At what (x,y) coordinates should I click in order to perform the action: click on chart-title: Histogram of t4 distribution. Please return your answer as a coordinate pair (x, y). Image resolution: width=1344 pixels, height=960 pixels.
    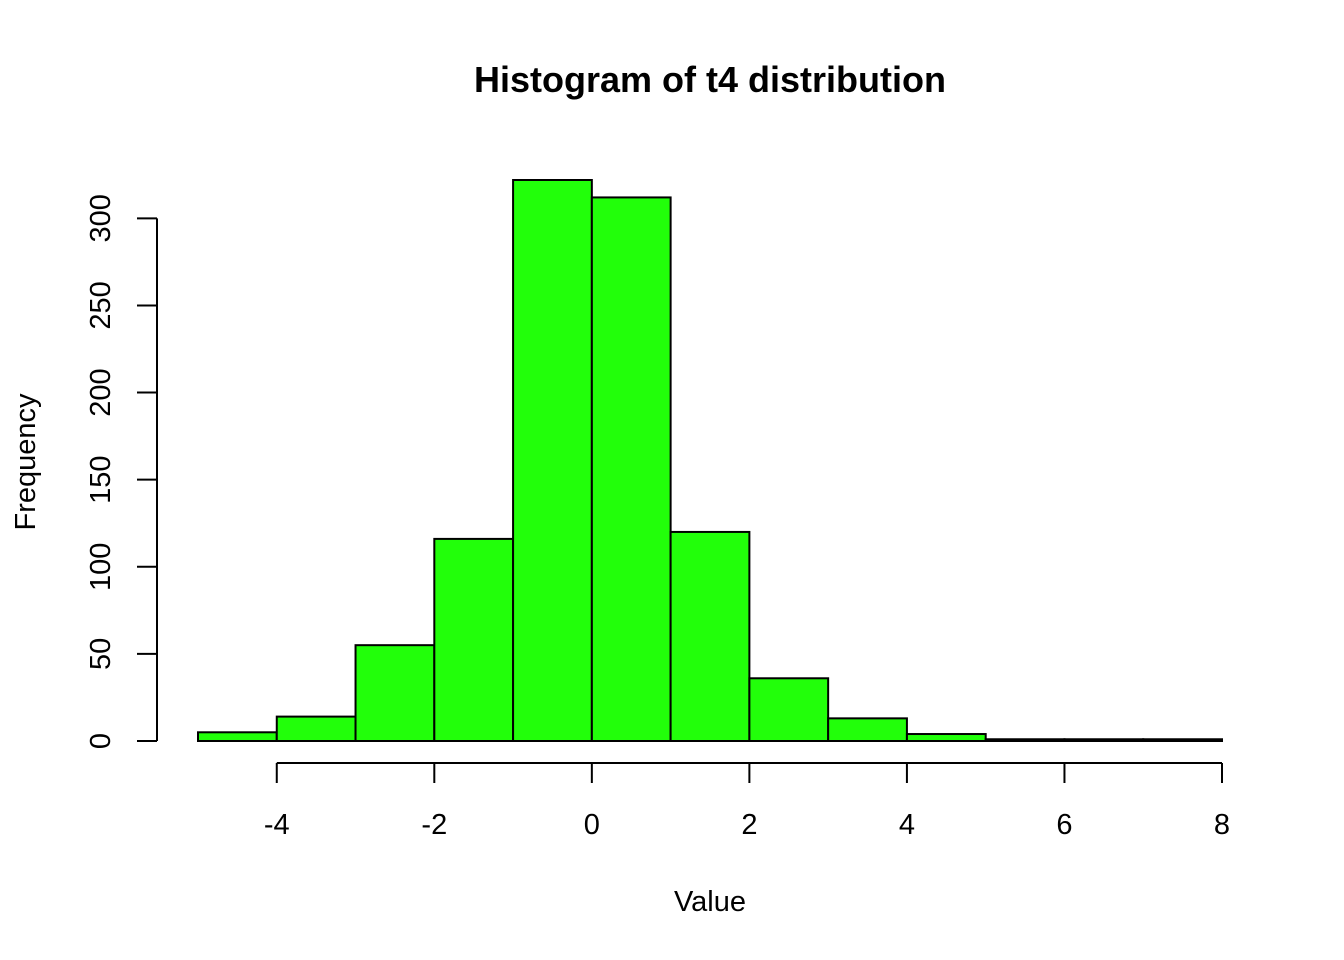
    Looking at the image, I should click on (710, 79).